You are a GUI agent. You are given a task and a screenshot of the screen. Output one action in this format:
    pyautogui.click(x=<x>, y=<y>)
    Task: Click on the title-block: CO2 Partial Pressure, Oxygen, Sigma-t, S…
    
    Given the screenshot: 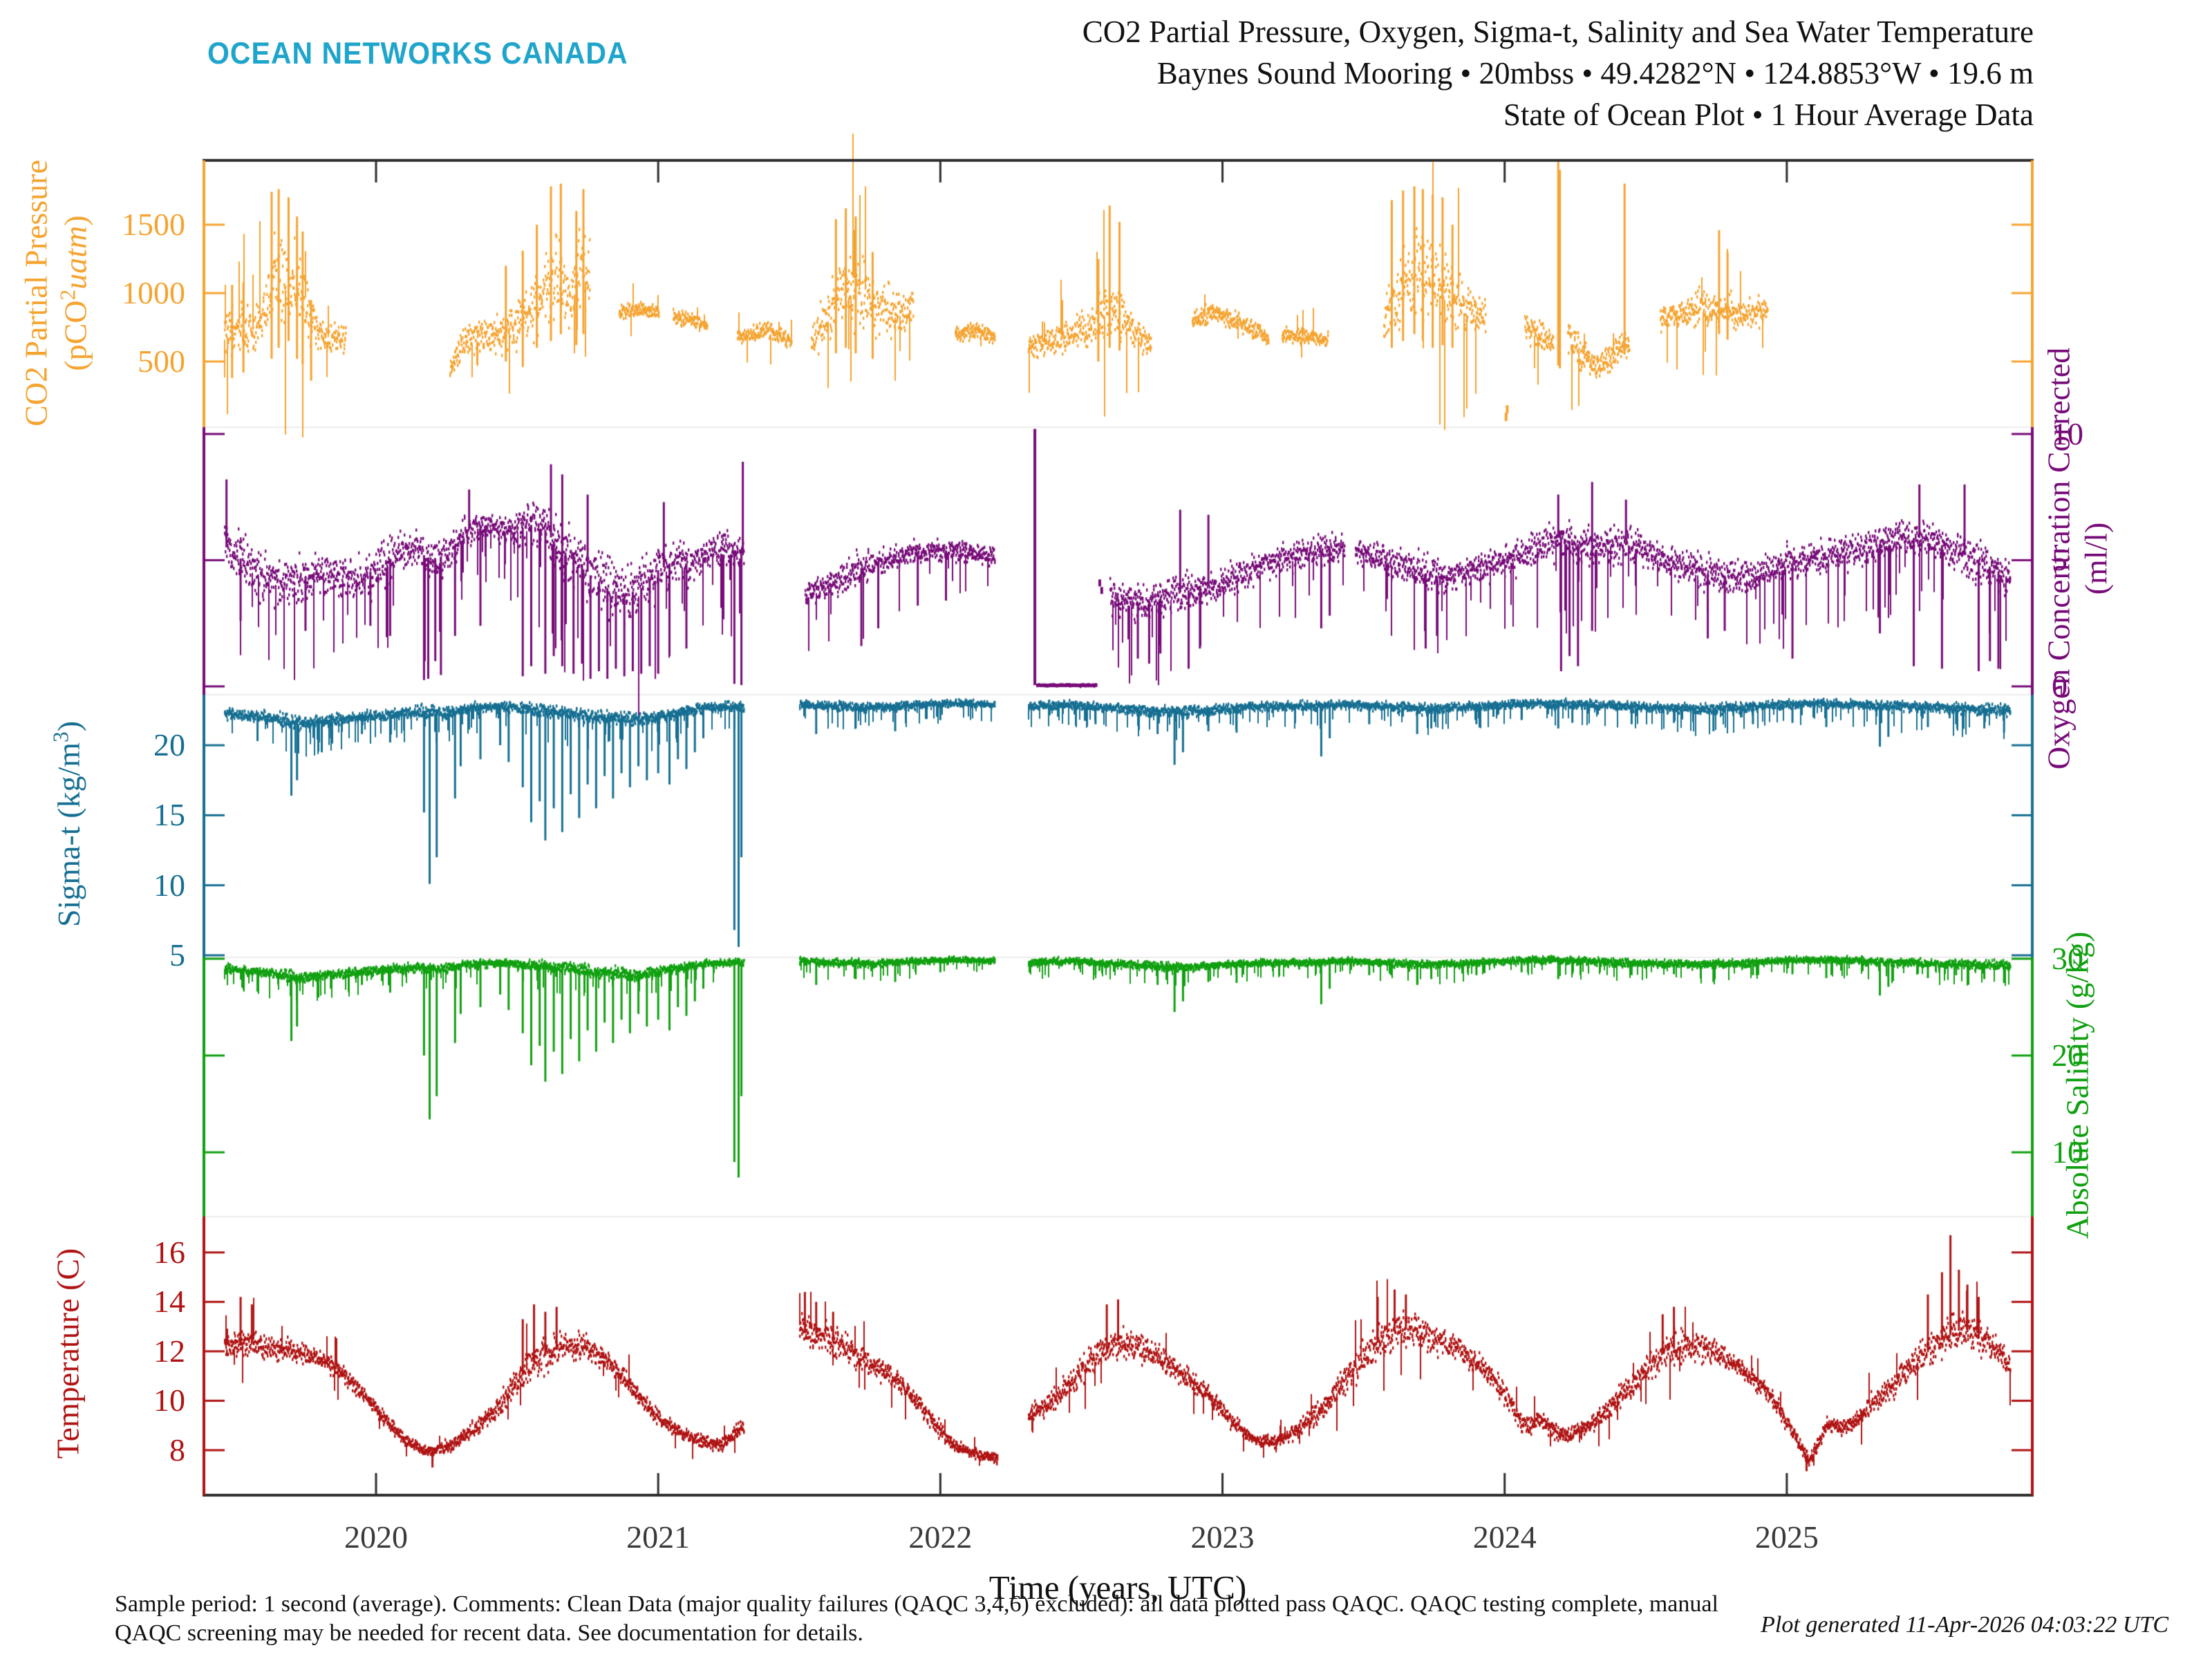 What is the action you would take?
    pyautogui.click(x=1558, y=73)
    